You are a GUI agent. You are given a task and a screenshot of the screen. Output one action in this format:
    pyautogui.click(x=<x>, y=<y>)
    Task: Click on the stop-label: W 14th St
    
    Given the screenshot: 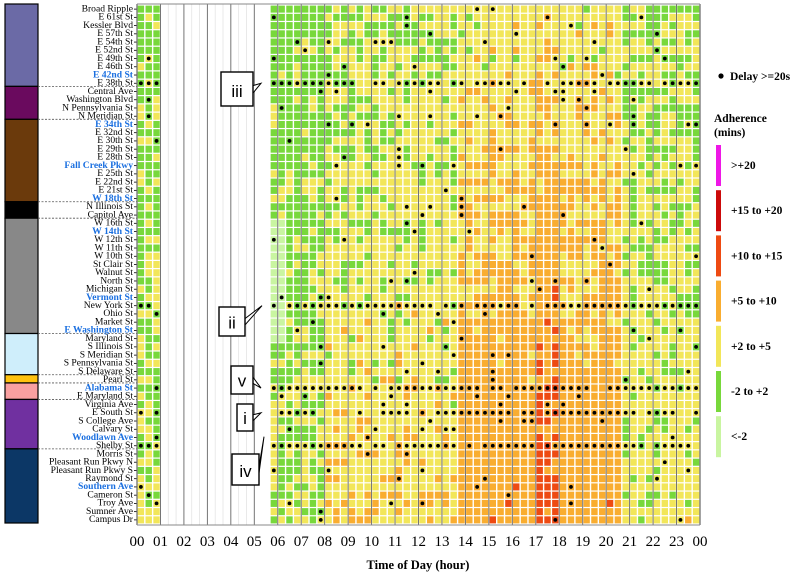 What is the action you would take?
    pyautogui.click(x=113, y=231)
    